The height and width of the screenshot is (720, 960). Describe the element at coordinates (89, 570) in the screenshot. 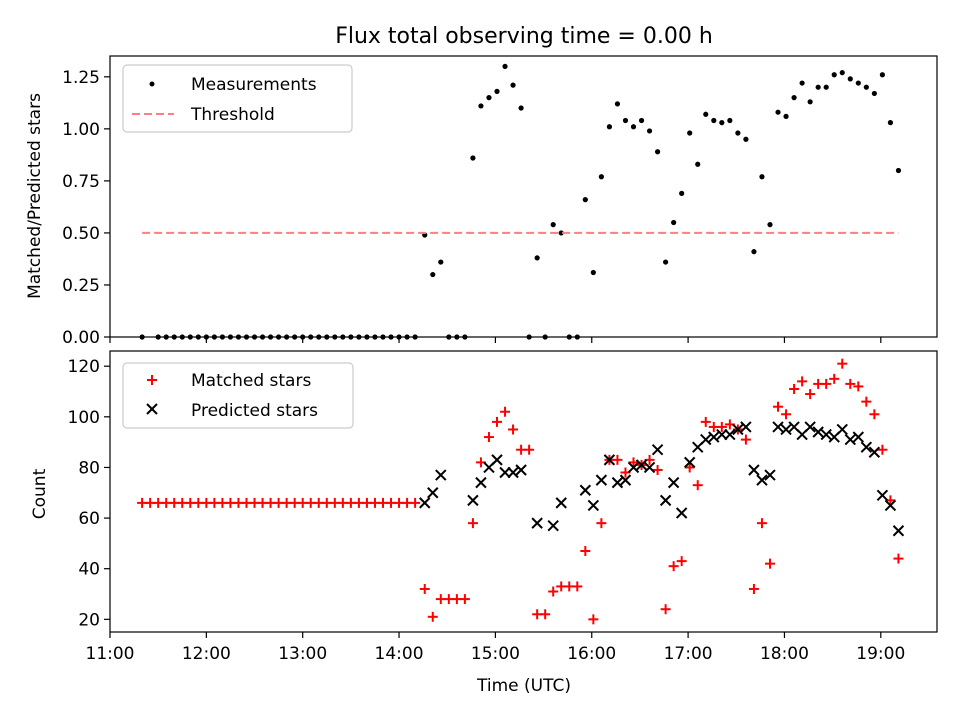

I see `y-tick-label: 40` at that location.